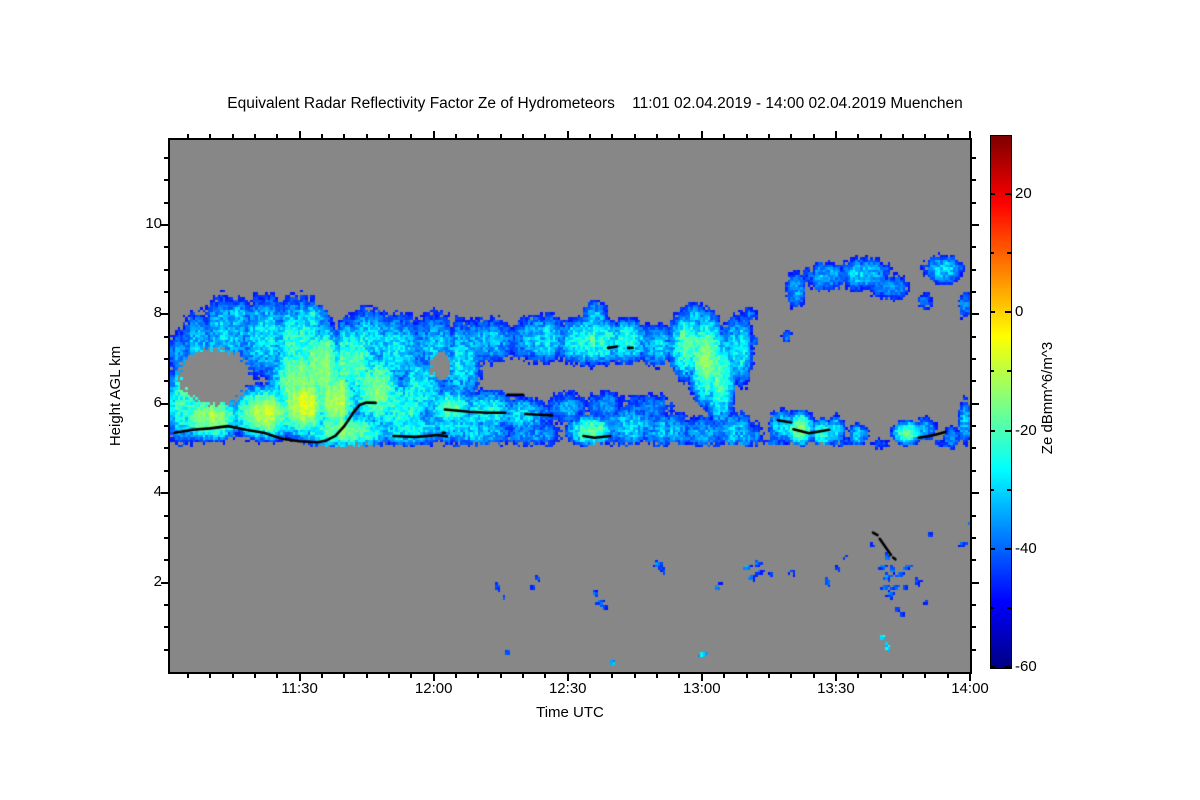 This screenshot has height=800, width=1200. What do you see at coordinates (157, 492) in the screenshot?
I see `y-tick-label: 4` at bounding box center [157, 492].